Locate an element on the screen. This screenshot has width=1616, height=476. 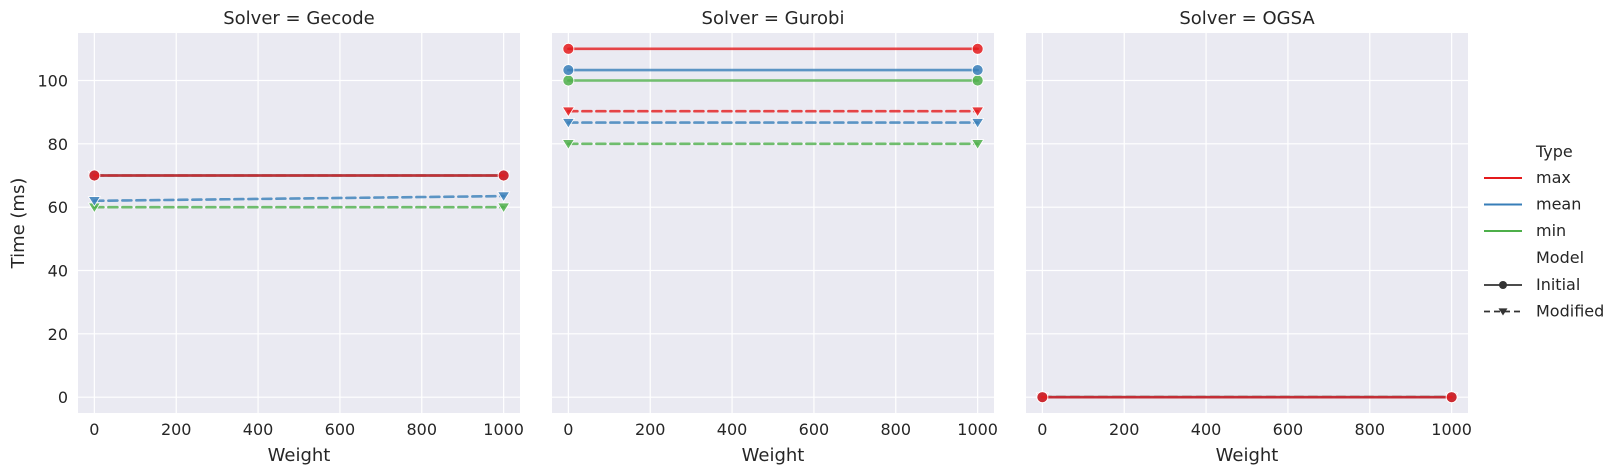
y-tick-label: 0 is located at coordinates (63, 397).